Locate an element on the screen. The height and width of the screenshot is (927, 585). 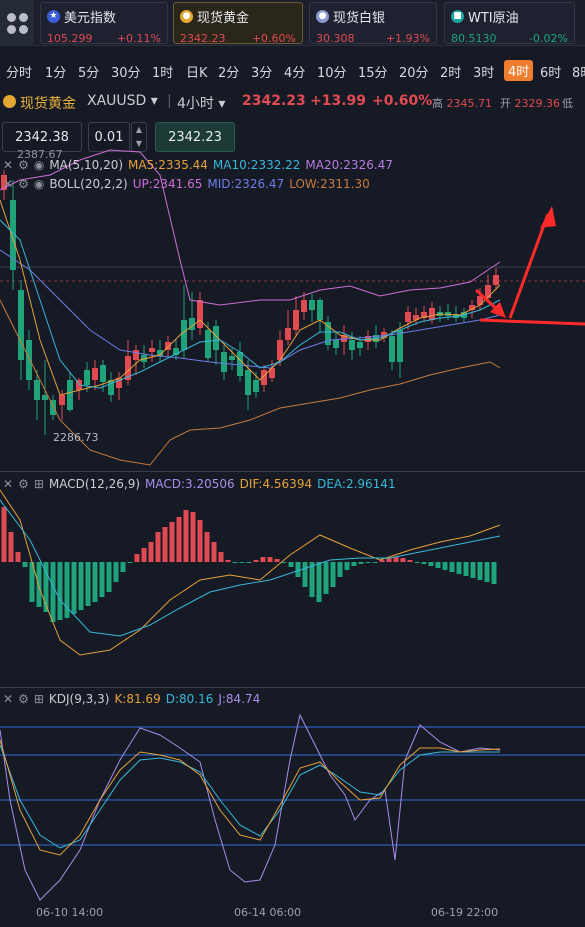
ticker-price: 30.308 is located at coordinates (335, 38).